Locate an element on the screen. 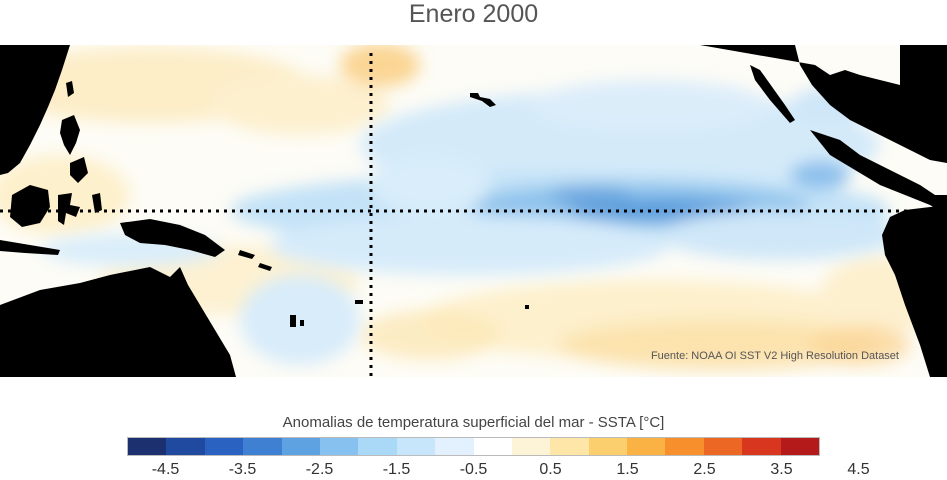 Image resolution: width=947 pixels, height=480 pixels. land-asia is located at coordinates (35, 110).